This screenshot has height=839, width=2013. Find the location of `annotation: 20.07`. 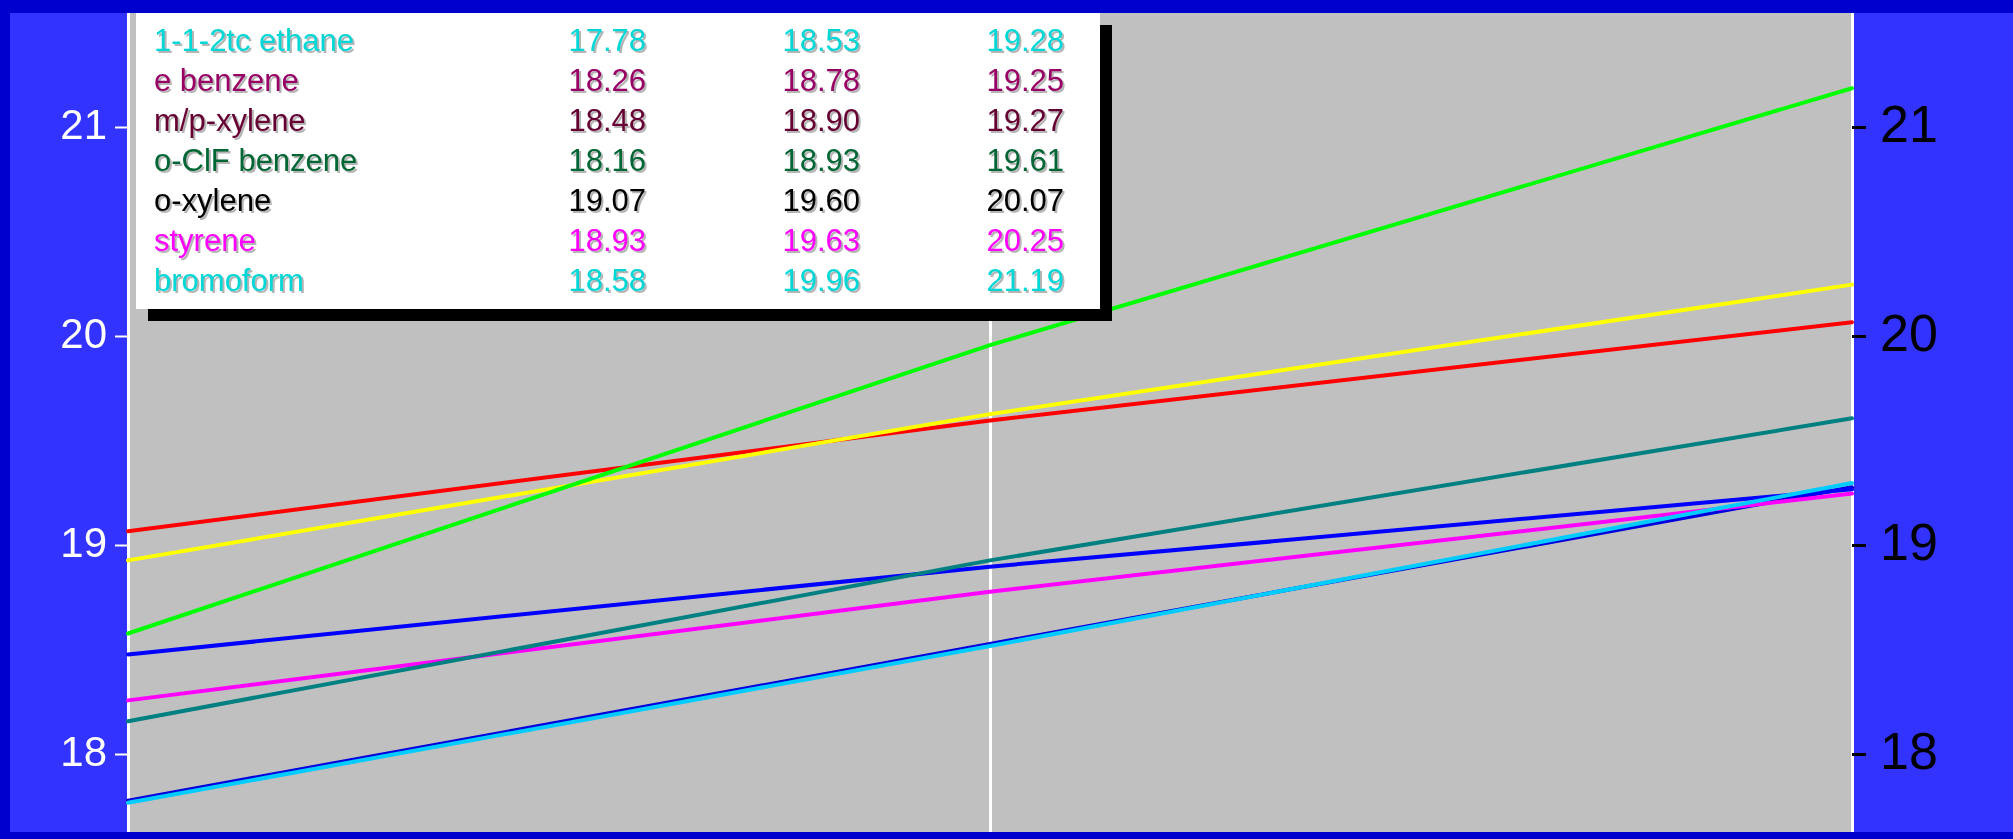

annotation: 20.07 is located at coordinates (1024, 201).